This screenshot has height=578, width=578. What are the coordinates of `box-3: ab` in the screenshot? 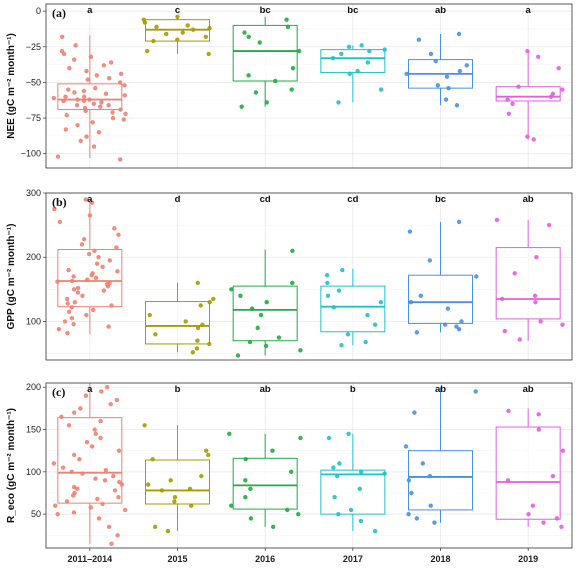 It's located at (265, 457).